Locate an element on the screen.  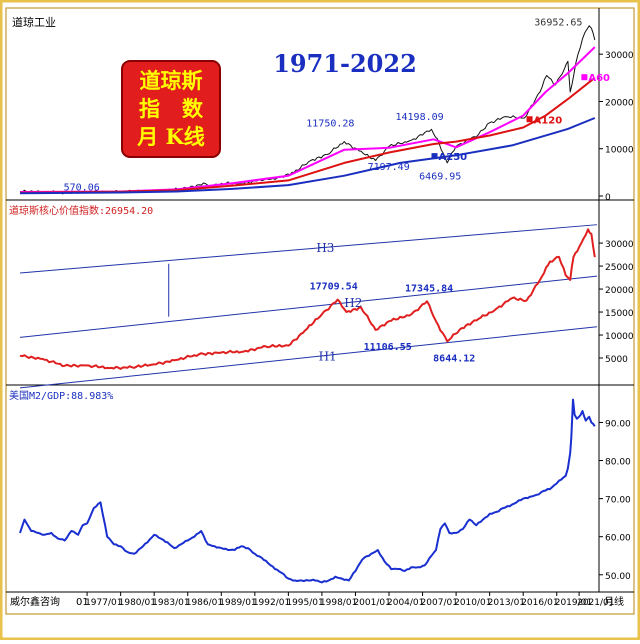
legend-marker-a60 is located at coordinates (584, 77).